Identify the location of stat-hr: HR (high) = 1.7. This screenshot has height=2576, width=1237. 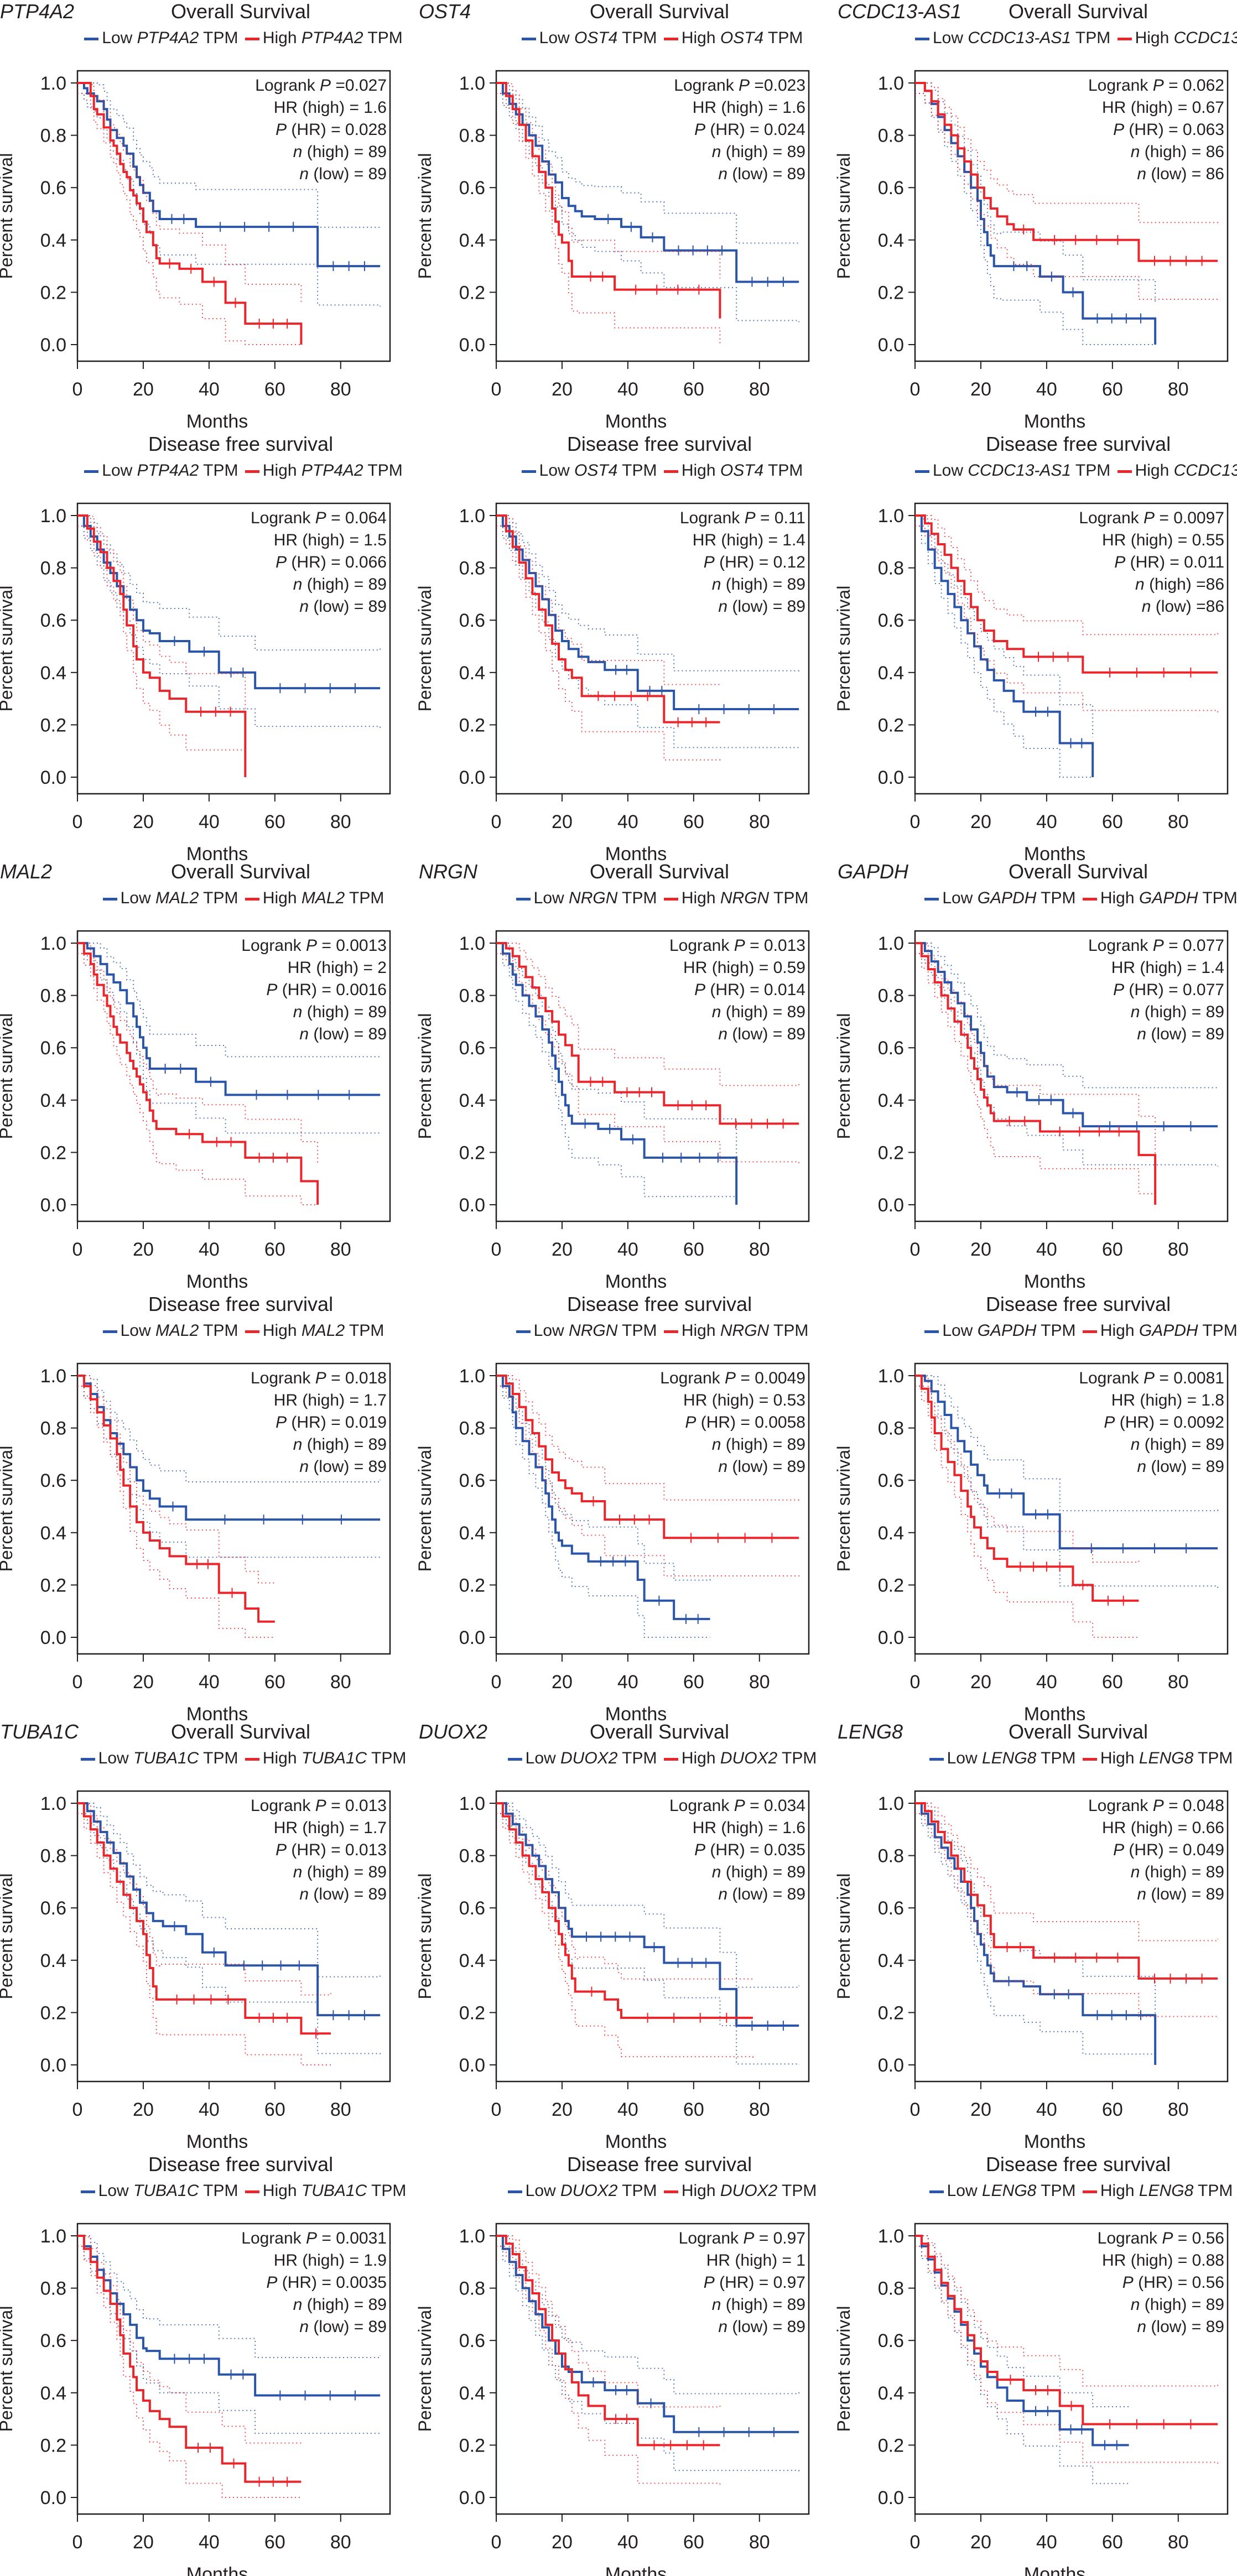
(330, 1828).